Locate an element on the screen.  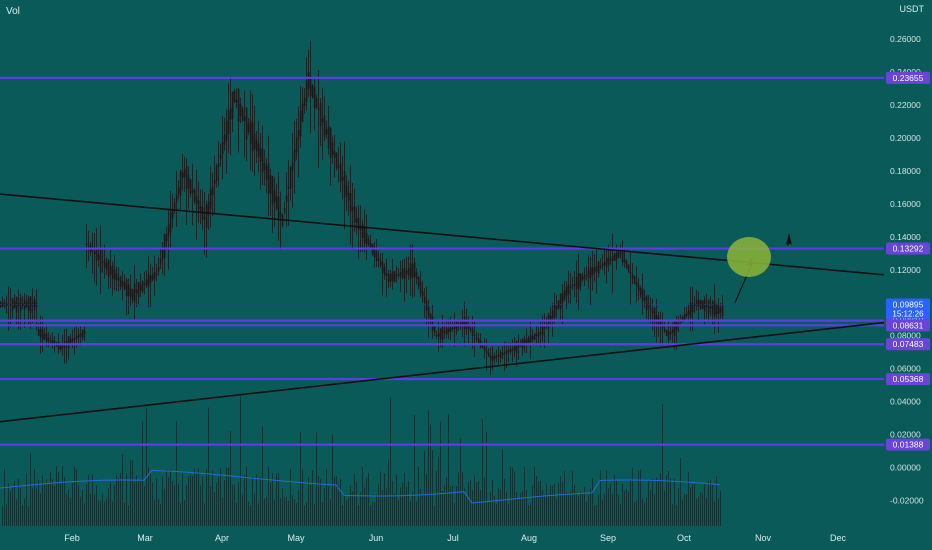
x-tick-label: Jul is located at coordinates (453, 538).